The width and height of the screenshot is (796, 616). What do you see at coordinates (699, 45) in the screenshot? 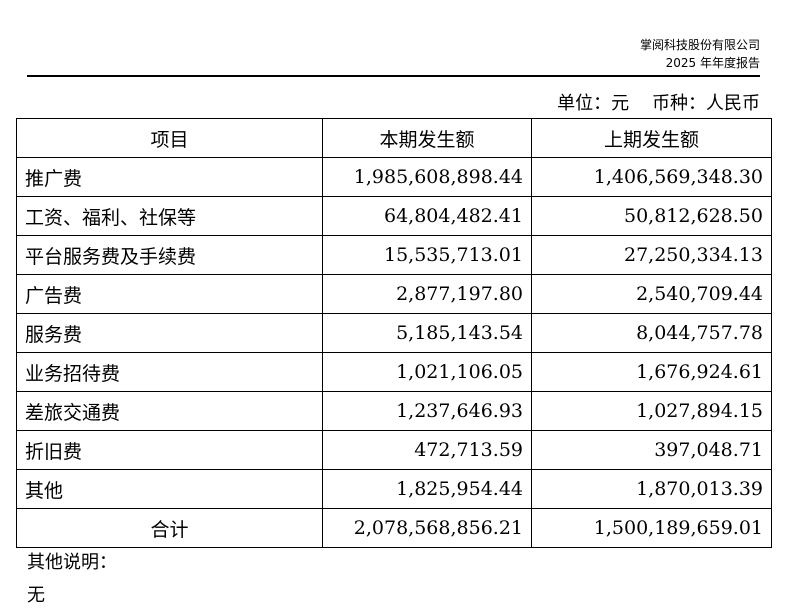
I see `company-name: 掌阅科技股份有限公司` at bounding box center [699, 45].